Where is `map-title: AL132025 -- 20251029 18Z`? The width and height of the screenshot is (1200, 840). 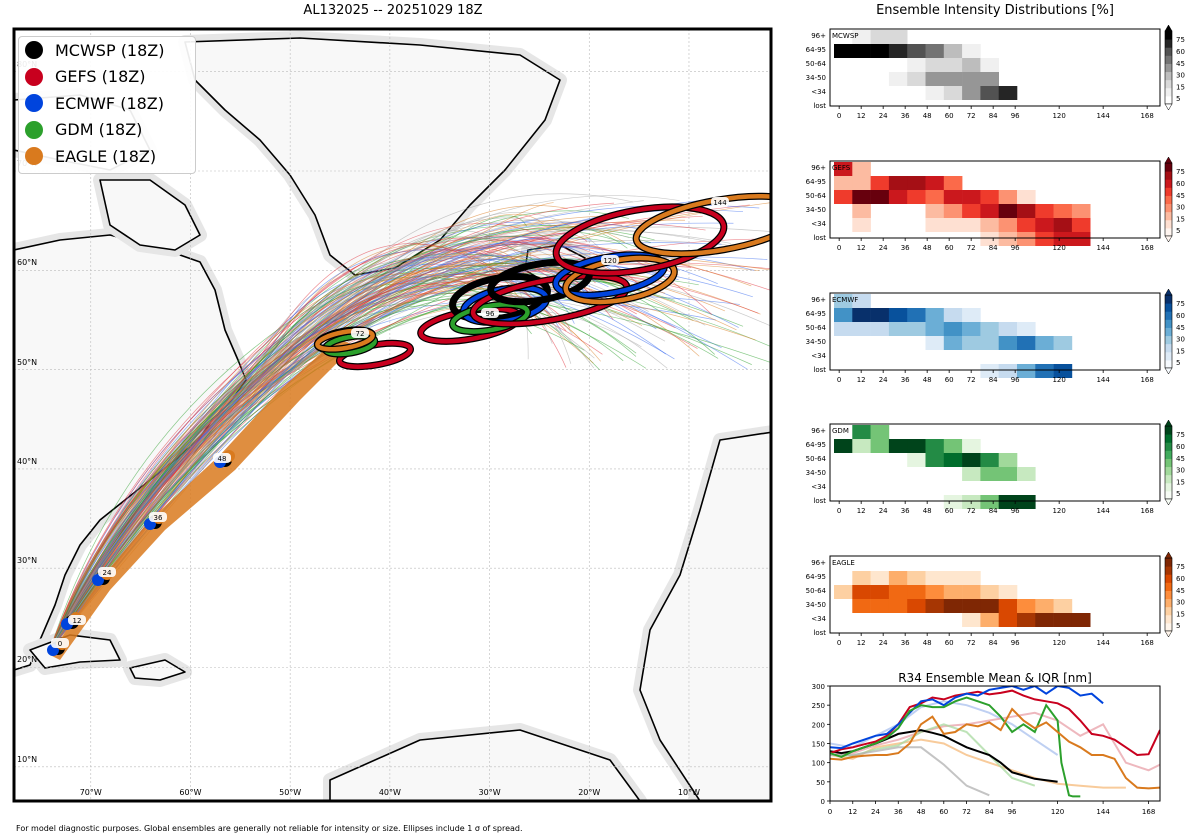 map-title: AL132025 -- 20251029 18Z is located at coordinates (393, 10).